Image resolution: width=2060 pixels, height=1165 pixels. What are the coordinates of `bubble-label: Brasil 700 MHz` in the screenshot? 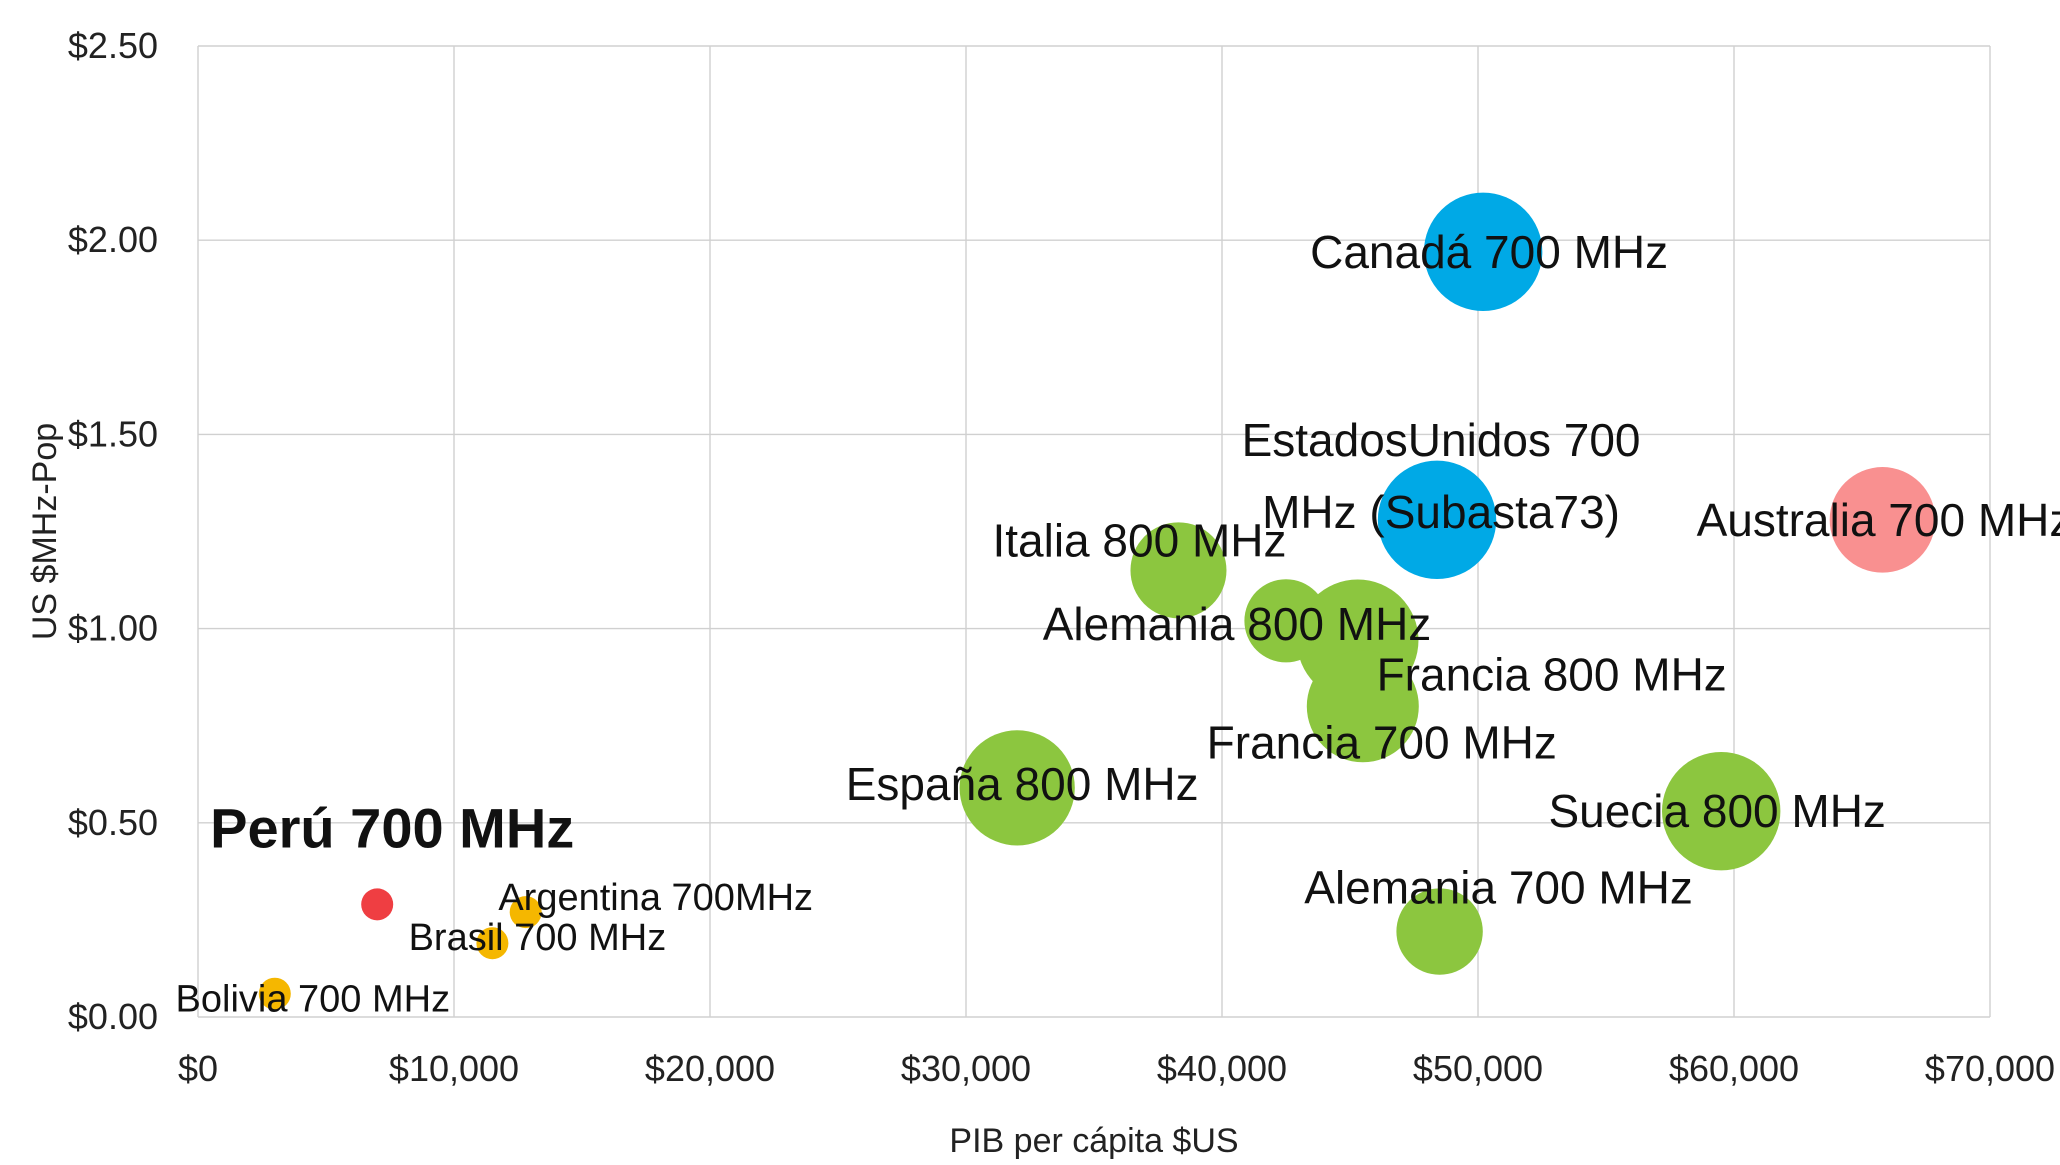 It's located at (538, 938).